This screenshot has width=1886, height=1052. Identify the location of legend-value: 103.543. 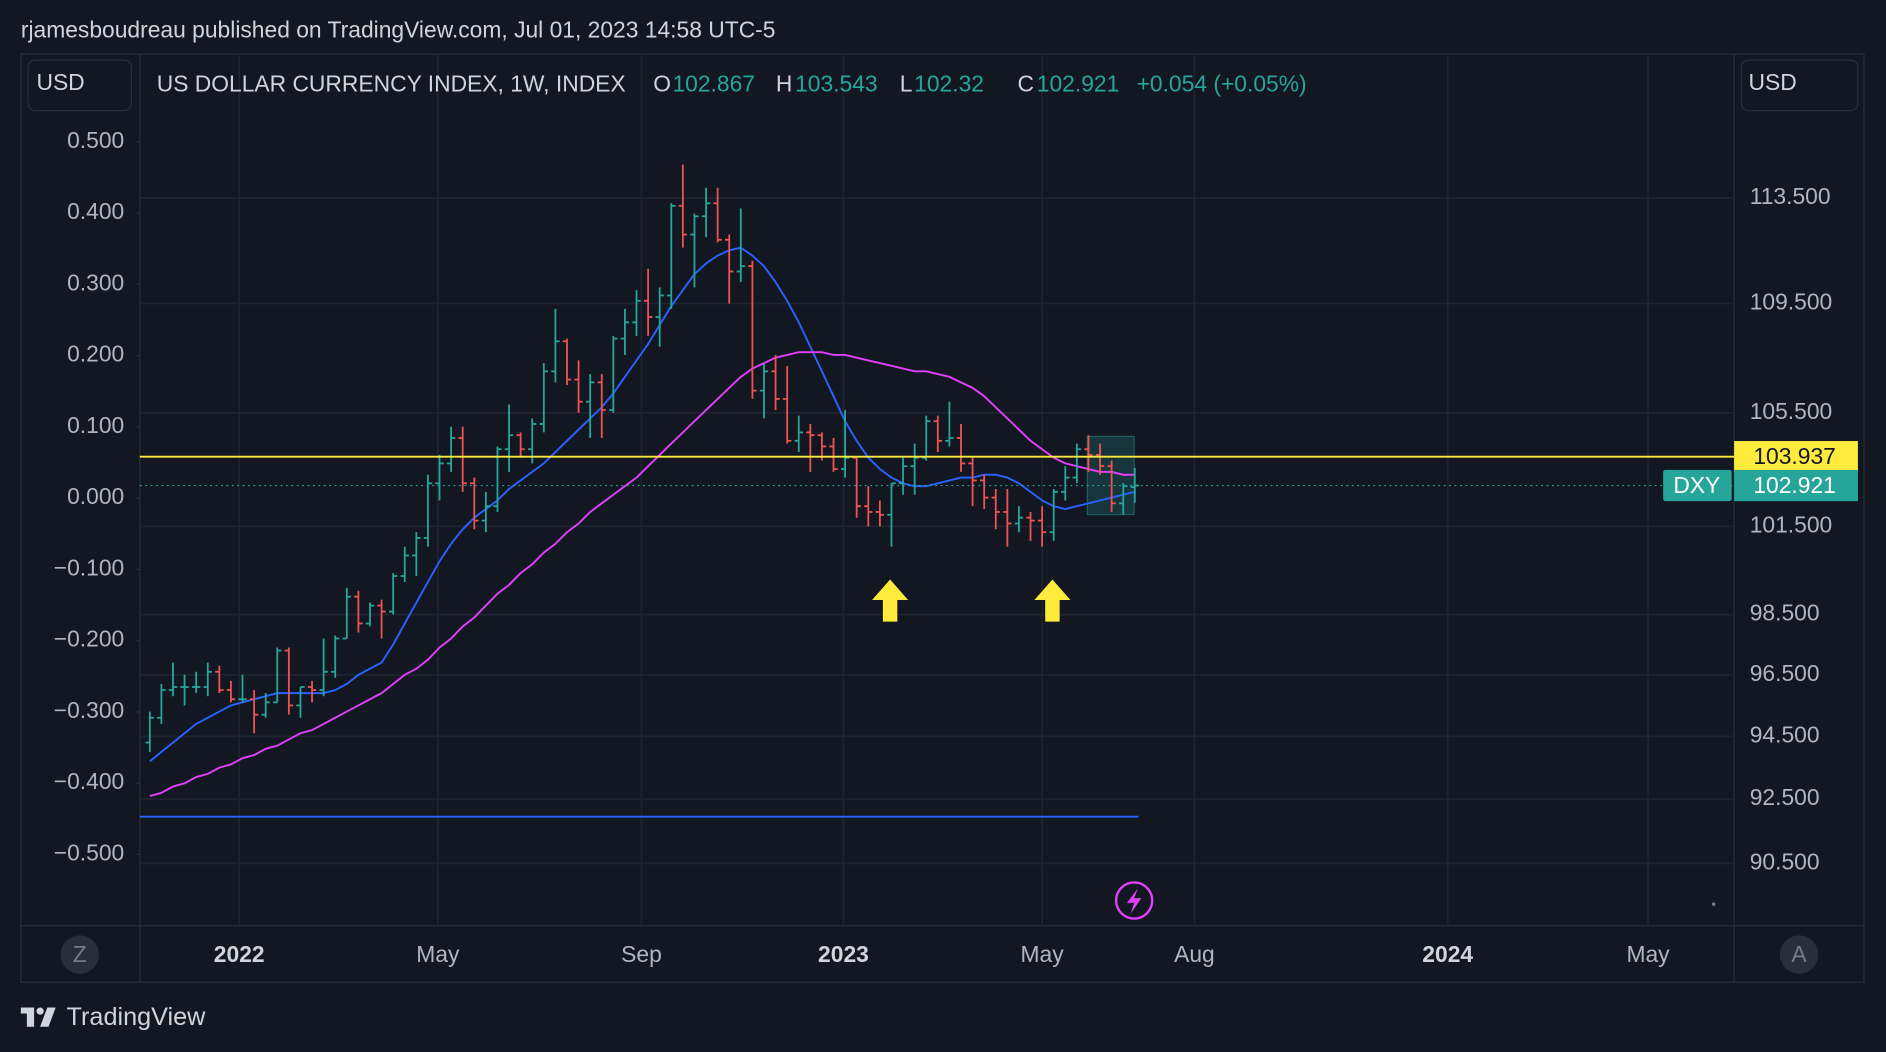
(836, 83).